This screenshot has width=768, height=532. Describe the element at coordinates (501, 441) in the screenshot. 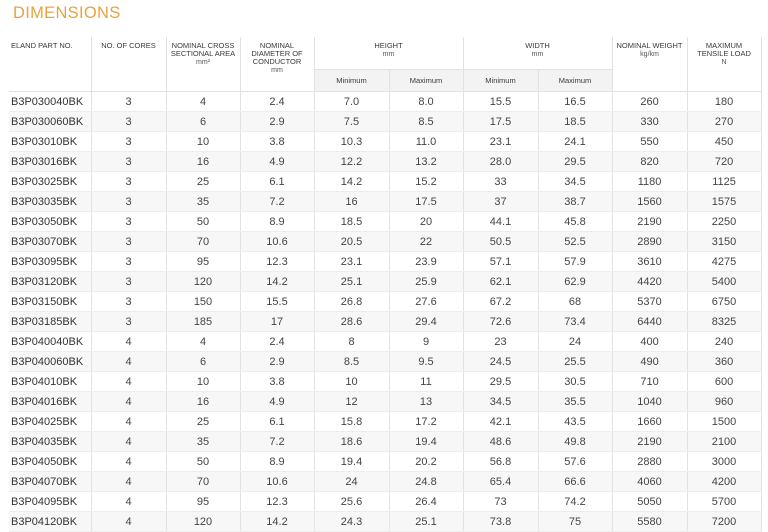

I see `cell-width-min: 48.6` at that location.